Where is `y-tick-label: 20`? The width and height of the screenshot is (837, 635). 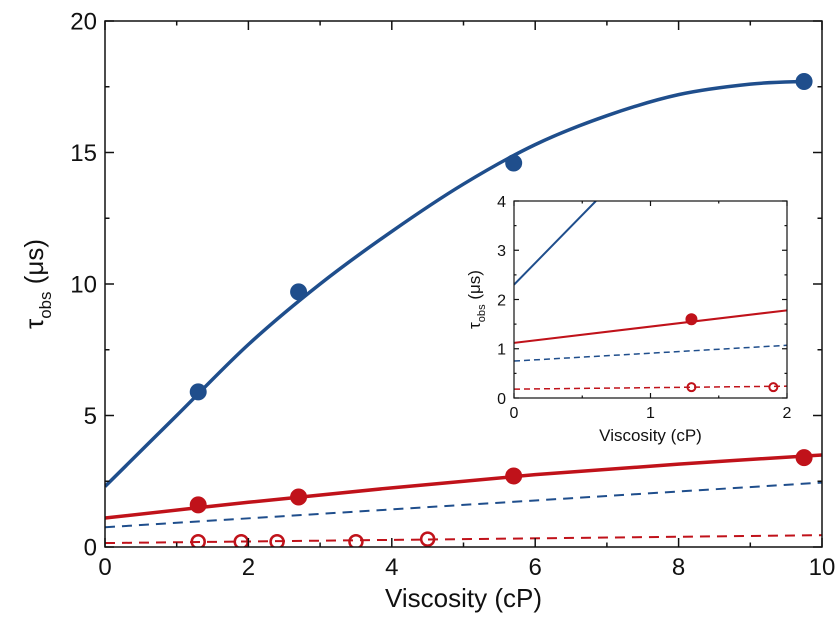
y-tick-label: 20 is located at coordinates (83, 22).